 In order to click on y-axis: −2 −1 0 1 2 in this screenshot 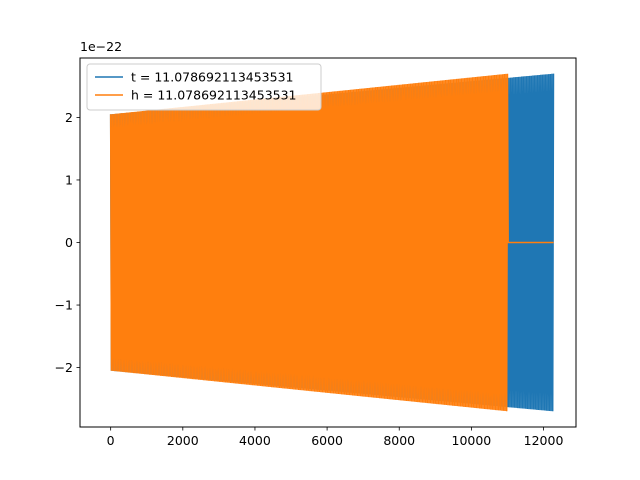, I will do `click(67, 242)`.